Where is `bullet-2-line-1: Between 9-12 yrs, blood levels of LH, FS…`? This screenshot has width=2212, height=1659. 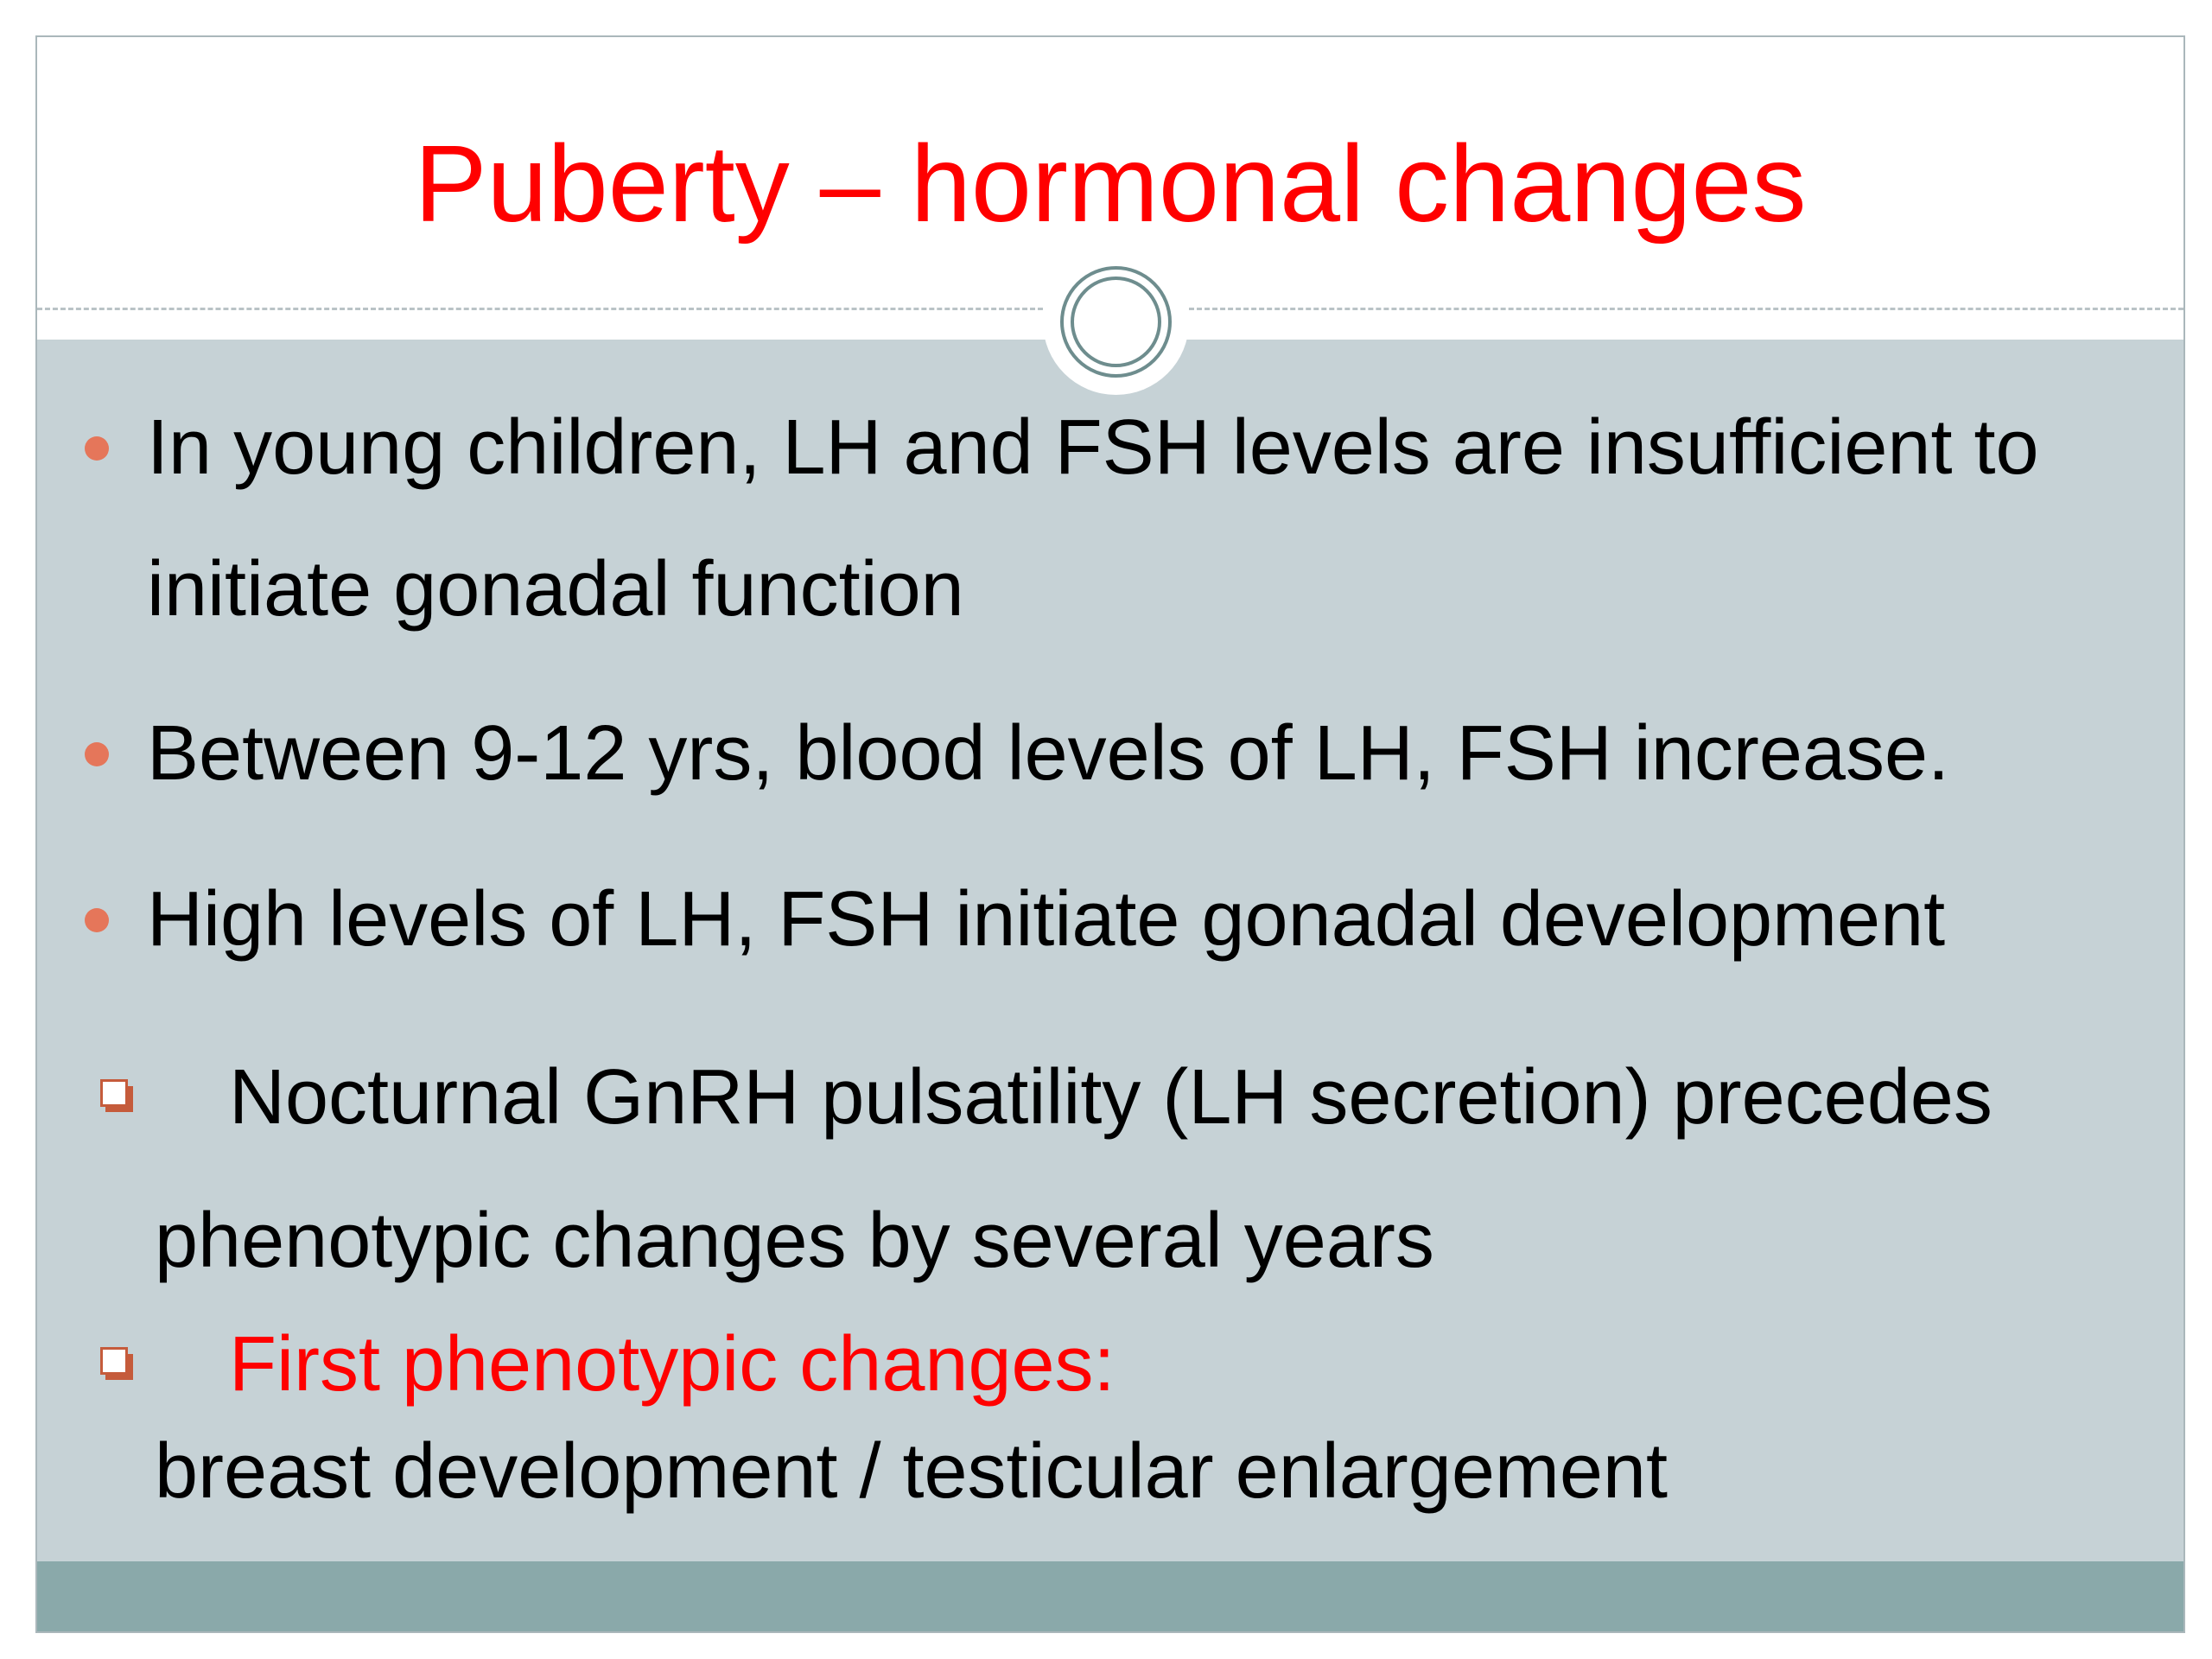
bullet-2-line-1: Between 9-12 yrs, blood levels of LH, FS… is located at coordinates (1048, 753).